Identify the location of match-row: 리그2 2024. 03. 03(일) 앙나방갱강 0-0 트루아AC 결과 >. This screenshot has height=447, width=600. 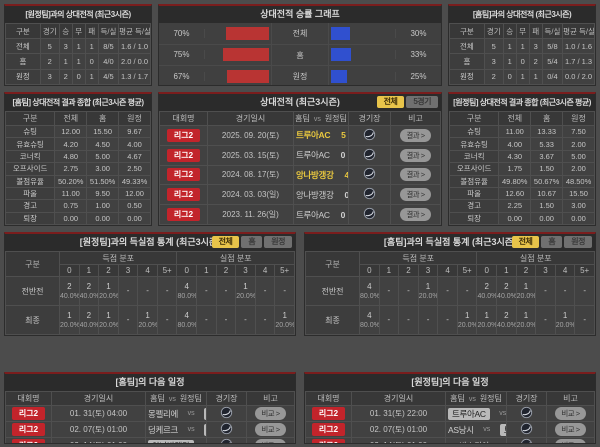
(300, 195).